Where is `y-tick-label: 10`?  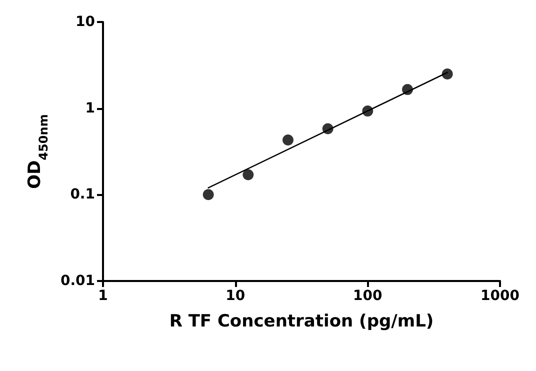 y-tick-label: 10 is located at coordinates (86, 22).